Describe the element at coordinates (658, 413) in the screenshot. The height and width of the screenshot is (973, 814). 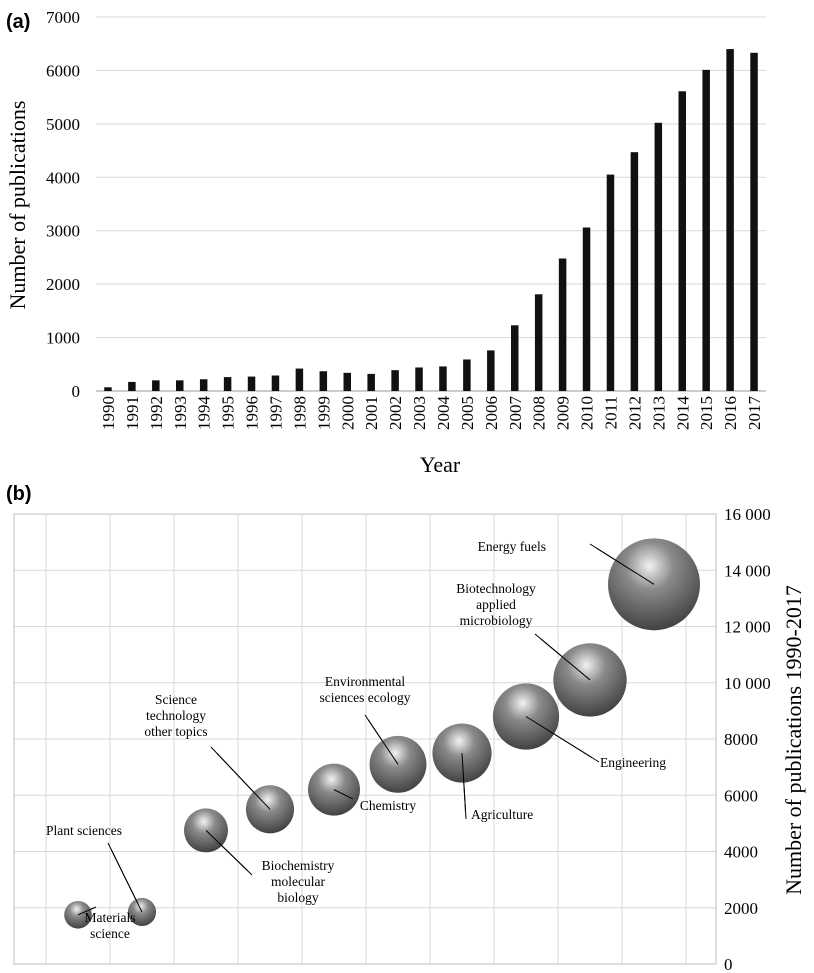
I see `panel-a-x-tick-label: 2013` at that location.